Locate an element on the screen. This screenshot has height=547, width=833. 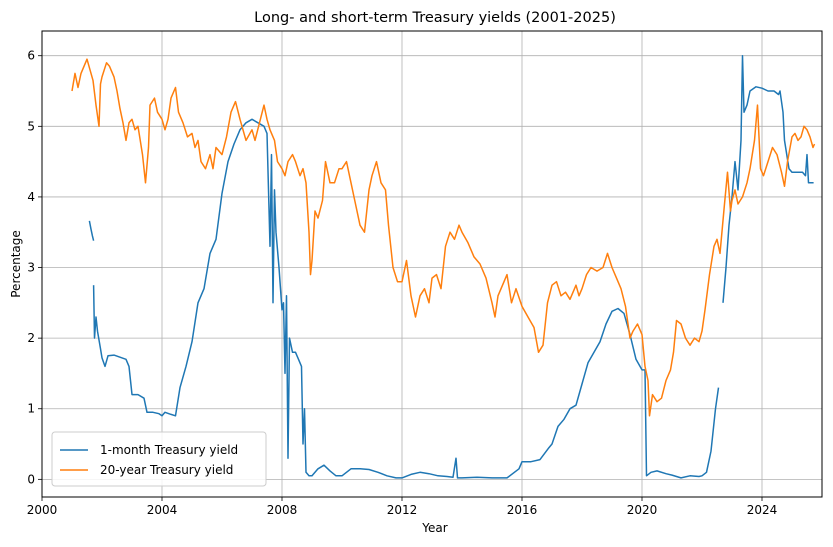
x-tick-label: 2012 is located at coordinates (402, 510).